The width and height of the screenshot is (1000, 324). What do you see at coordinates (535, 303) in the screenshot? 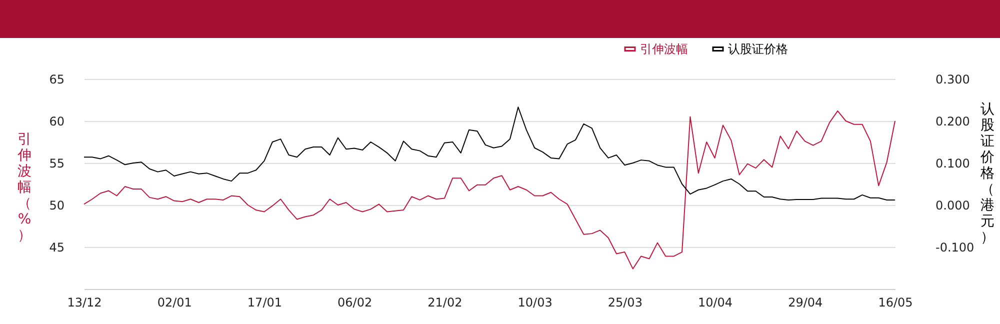
I see `x-tick-label: 10/03` at bounding box center [535, 303].